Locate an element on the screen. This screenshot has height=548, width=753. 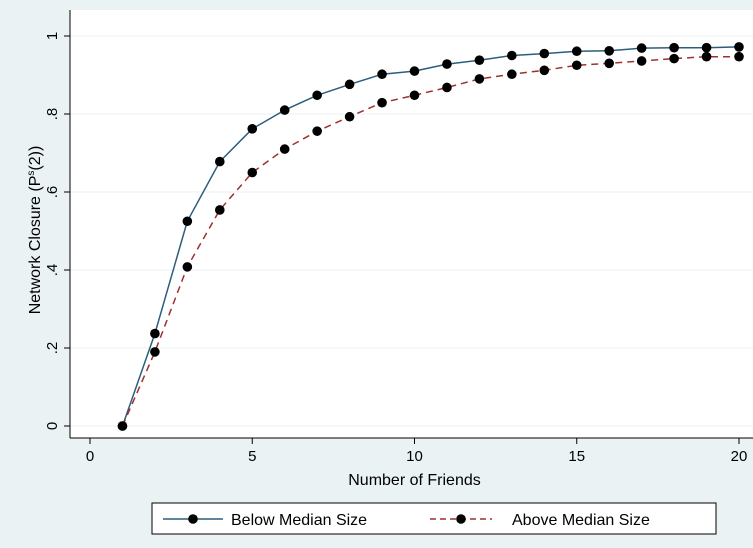
y-tick-label: .2 is located at coordinates (52, 348).